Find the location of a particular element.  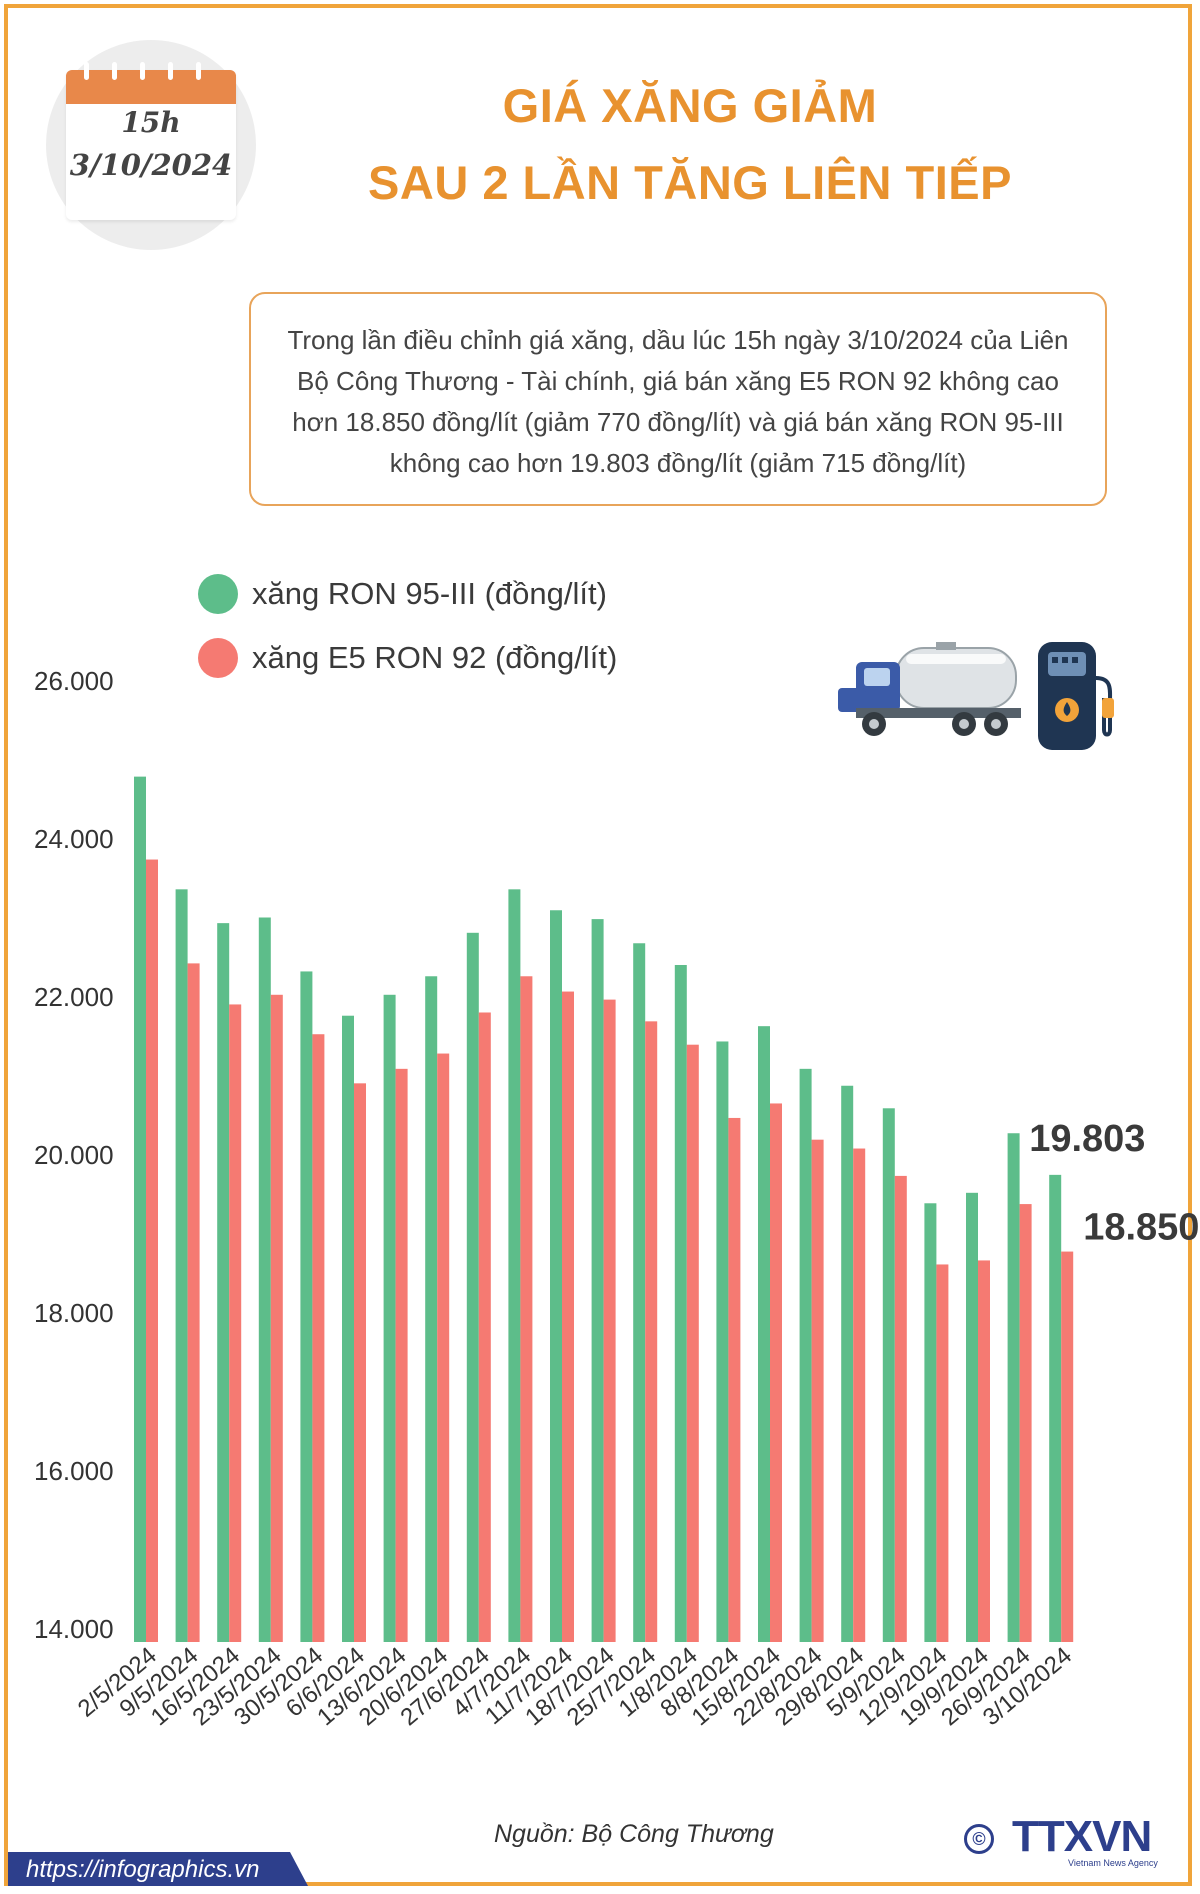

copyright-icon: © is located at coordinates (979, 1839).